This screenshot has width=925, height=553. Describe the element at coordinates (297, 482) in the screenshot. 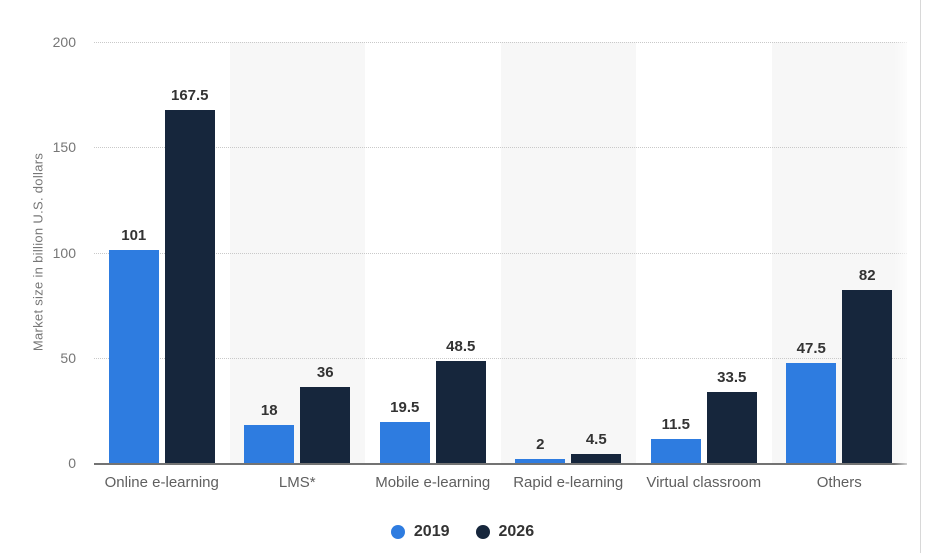

I see `x-category-label: LMS*` at that location.